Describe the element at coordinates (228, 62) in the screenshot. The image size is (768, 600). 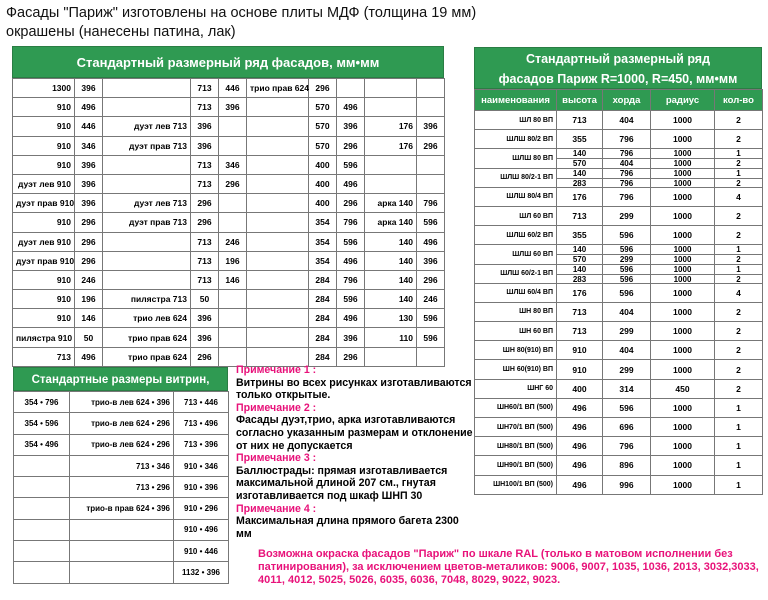
I see `facade-sizes-title: Стандартный размерный ряд фасадов, мм•мм` at that location.